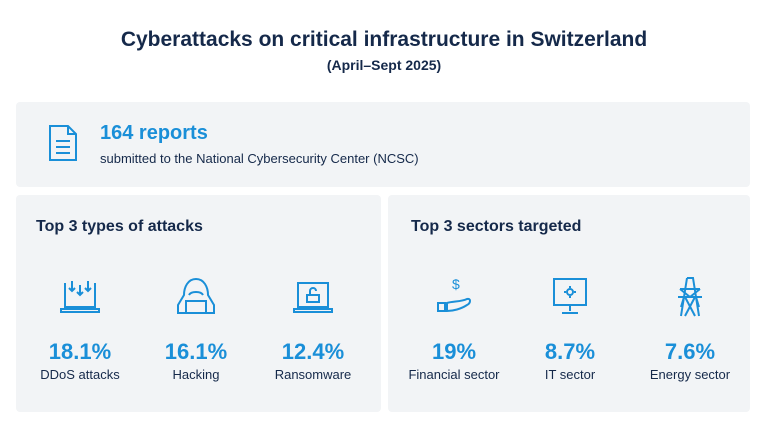 Image resolution: width=768 pixels, height=432 pixels. I want to click on hooded-hacker-icon, so click(196, 295).